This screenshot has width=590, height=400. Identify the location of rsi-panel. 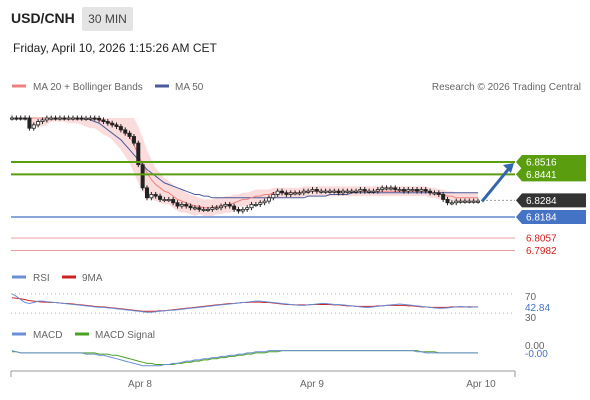
(263, 303).